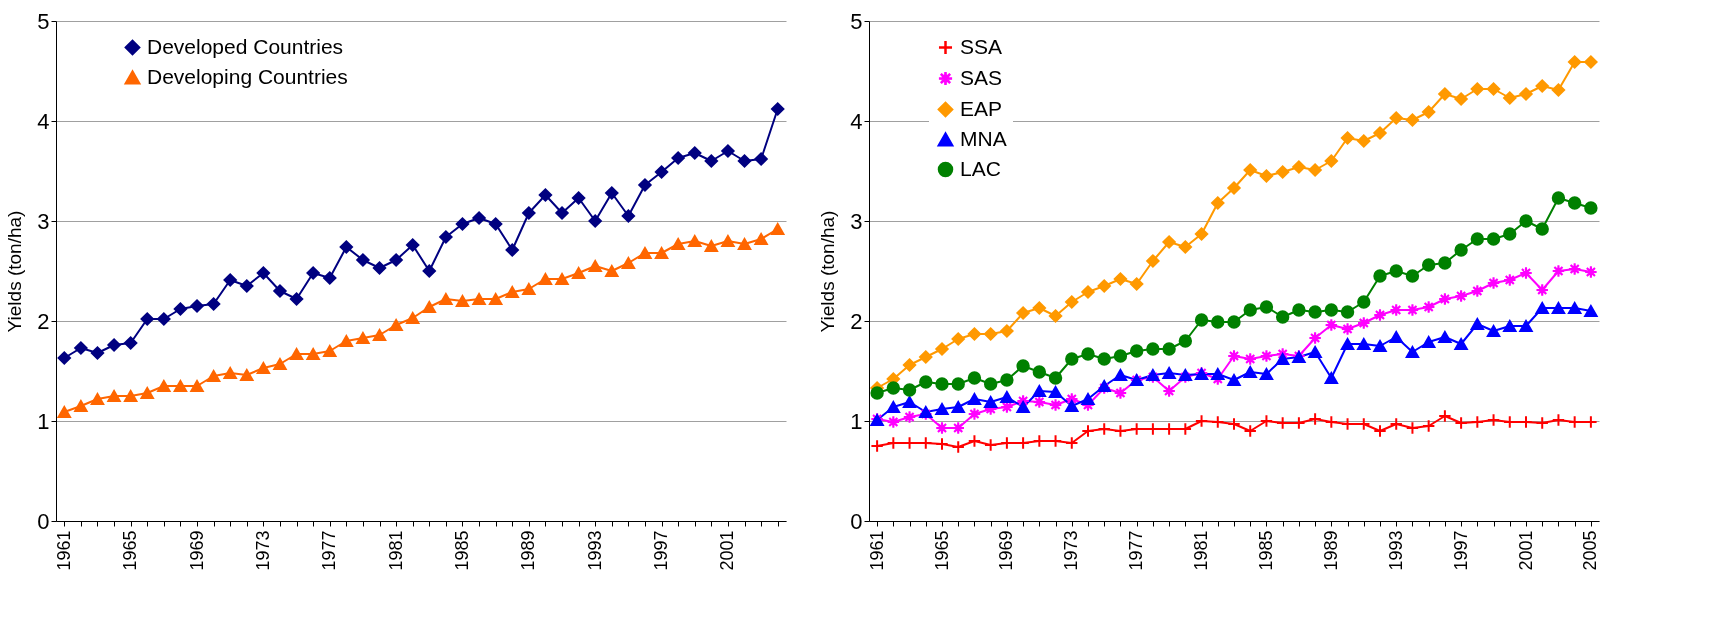 The height and width of the screenshot is (621, 1731). I want to click on legend-label: SSA, so click(981, 46).